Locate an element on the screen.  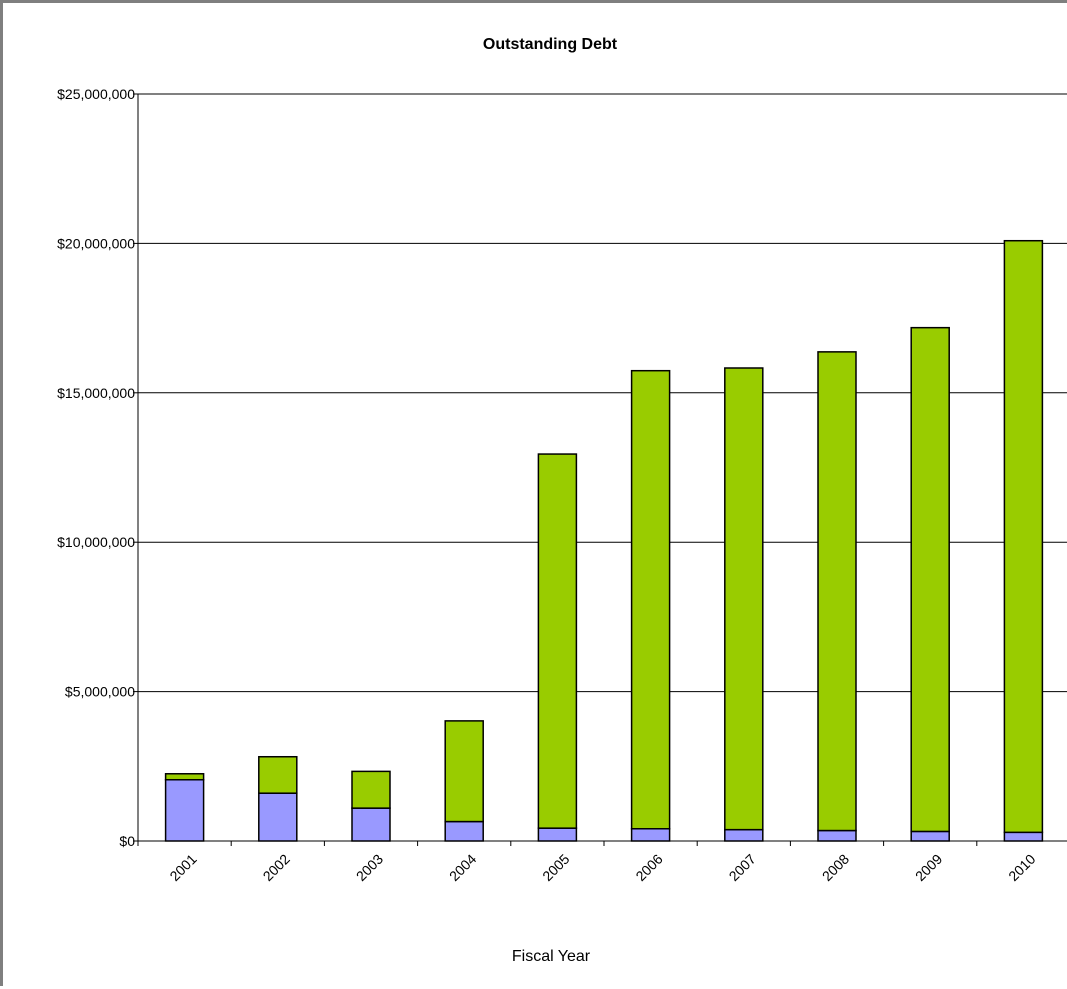
x-tick-label: 2001 is located at coordinates (182, 867).